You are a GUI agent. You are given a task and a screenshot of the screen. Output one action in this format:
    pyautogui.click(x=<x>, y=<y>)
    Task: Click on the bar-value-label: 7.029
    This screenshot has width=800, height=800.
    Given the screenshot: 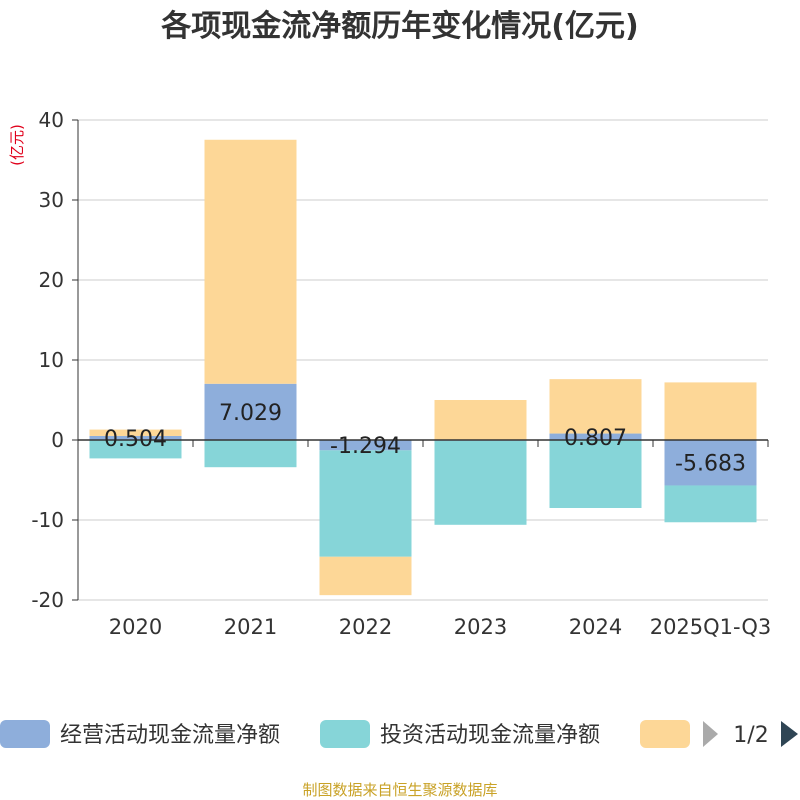 What is the action you would take?
    pyautogui.click(x=250, y=413)
    